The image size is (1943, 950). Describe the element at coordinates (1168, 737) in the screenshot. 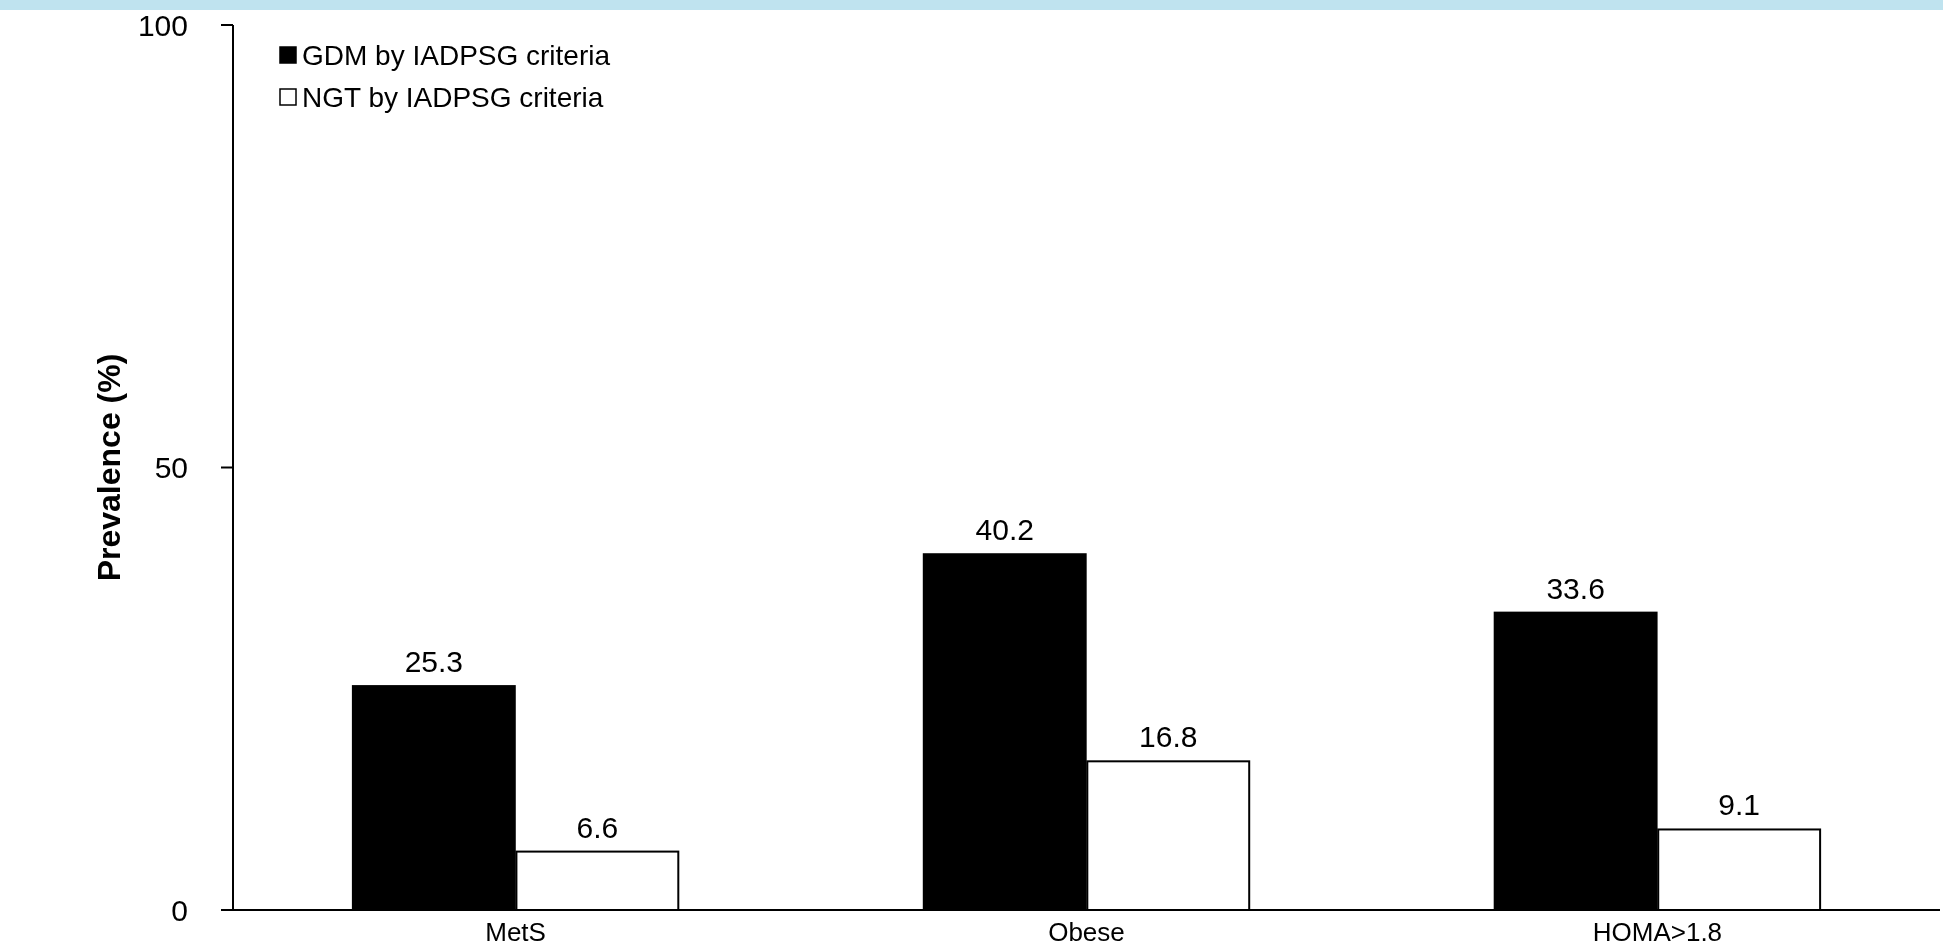

I see `data-label: 16.8` at that location.